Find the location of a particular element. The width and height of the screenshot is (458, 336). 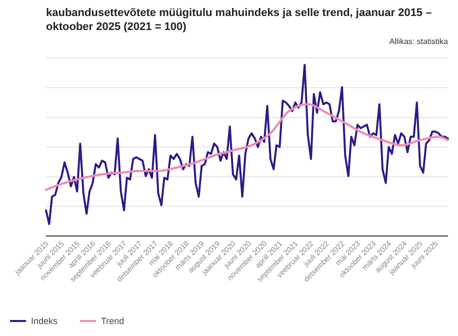

chart-title: kaubandusettevõtete müügitulu mahuindeks ja selle trend, jaanuar 2015 – oktoober 2025 (2021 = 100) is located at coordinates (239, 20).